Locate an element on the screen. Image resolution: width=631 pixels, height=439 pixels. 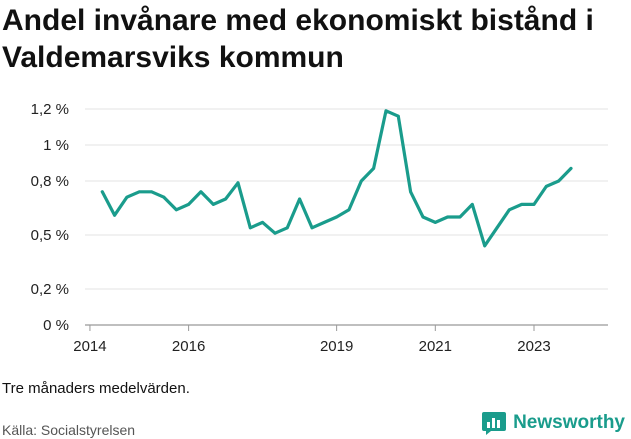
y-tick-label: 1,2 % is located at coordinates (50, 109).